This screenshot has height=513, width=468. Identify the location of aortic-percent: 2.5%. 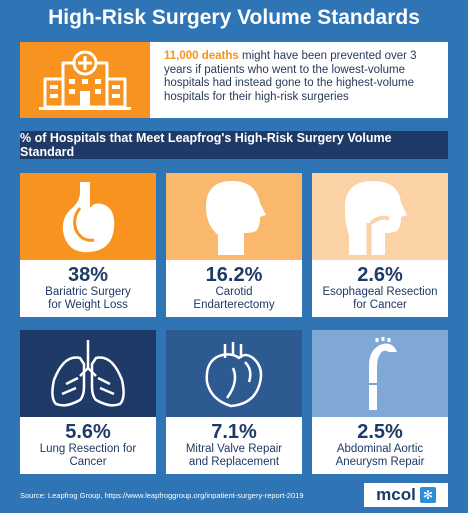
(380, 432).